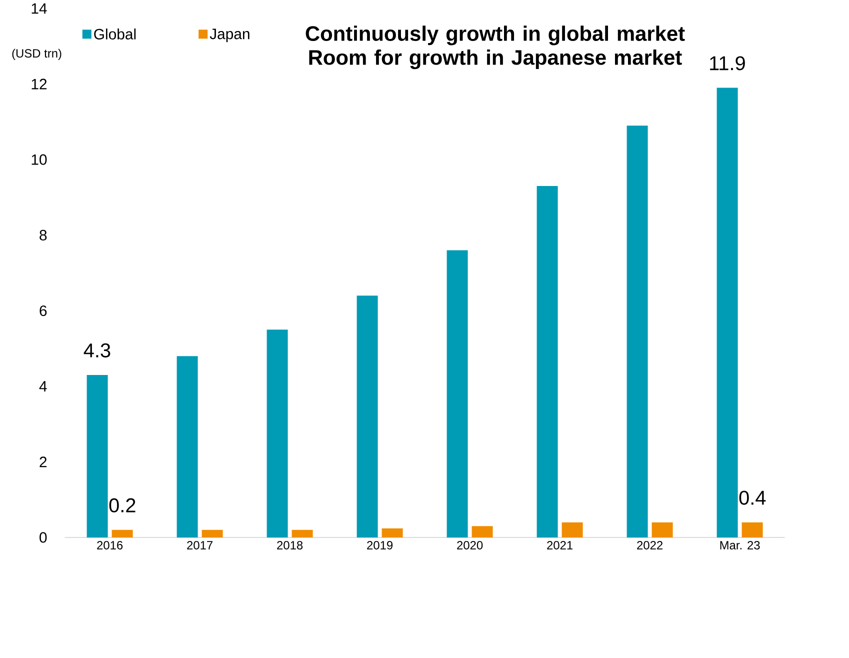 Image resolution: width=849 pixels, height=658 pixels. What do you see at coordinates (43, 386) in the screenshot?
I see `y-tick-label: 4` at bounding box center [43, 386].